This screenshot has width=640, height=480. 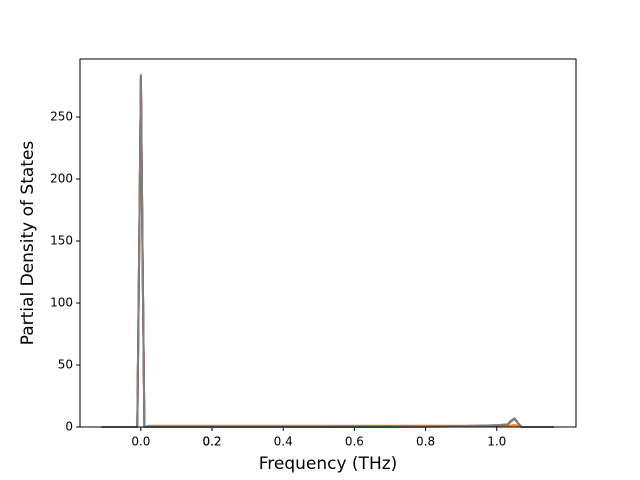 I want to click on x-tick-label: 0.2, so click(x=211, y=442).